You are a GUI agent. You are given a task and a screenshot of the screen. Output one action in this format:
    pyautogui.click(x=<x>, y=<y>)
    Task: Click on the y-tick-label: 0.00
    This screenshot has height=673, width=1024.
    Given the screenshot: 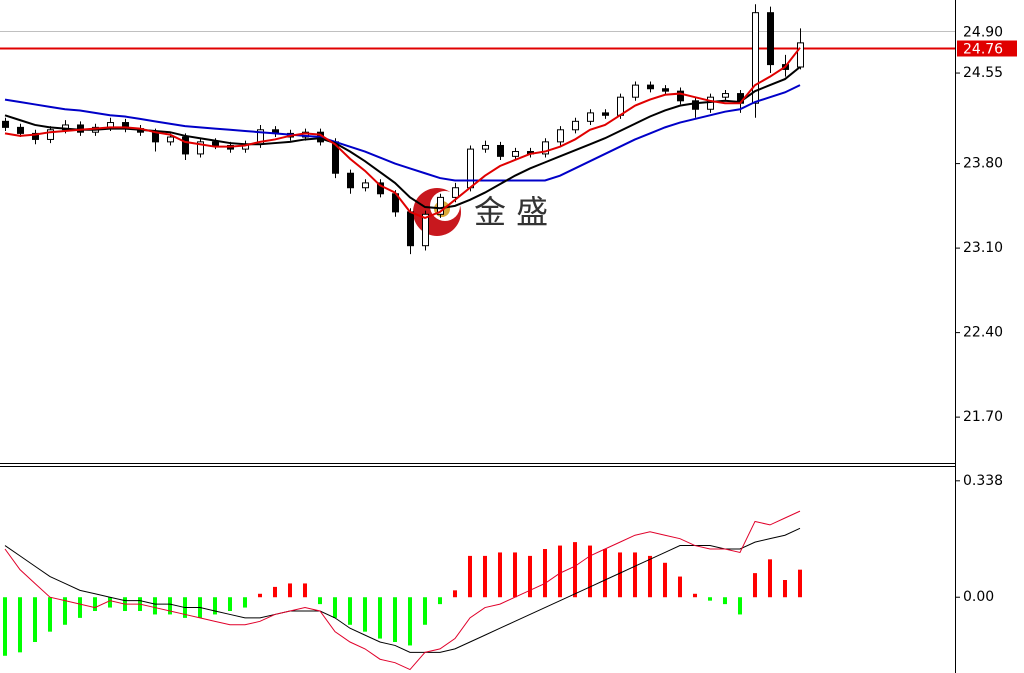 What is the action you would take?
    pyautogui.click(x=978, y=597)
    